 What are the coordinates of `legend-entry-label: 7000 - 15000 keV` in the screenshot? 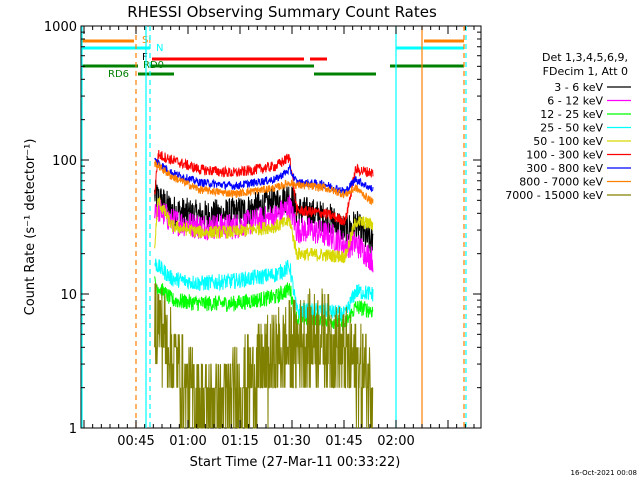 It's located at (554, 195).